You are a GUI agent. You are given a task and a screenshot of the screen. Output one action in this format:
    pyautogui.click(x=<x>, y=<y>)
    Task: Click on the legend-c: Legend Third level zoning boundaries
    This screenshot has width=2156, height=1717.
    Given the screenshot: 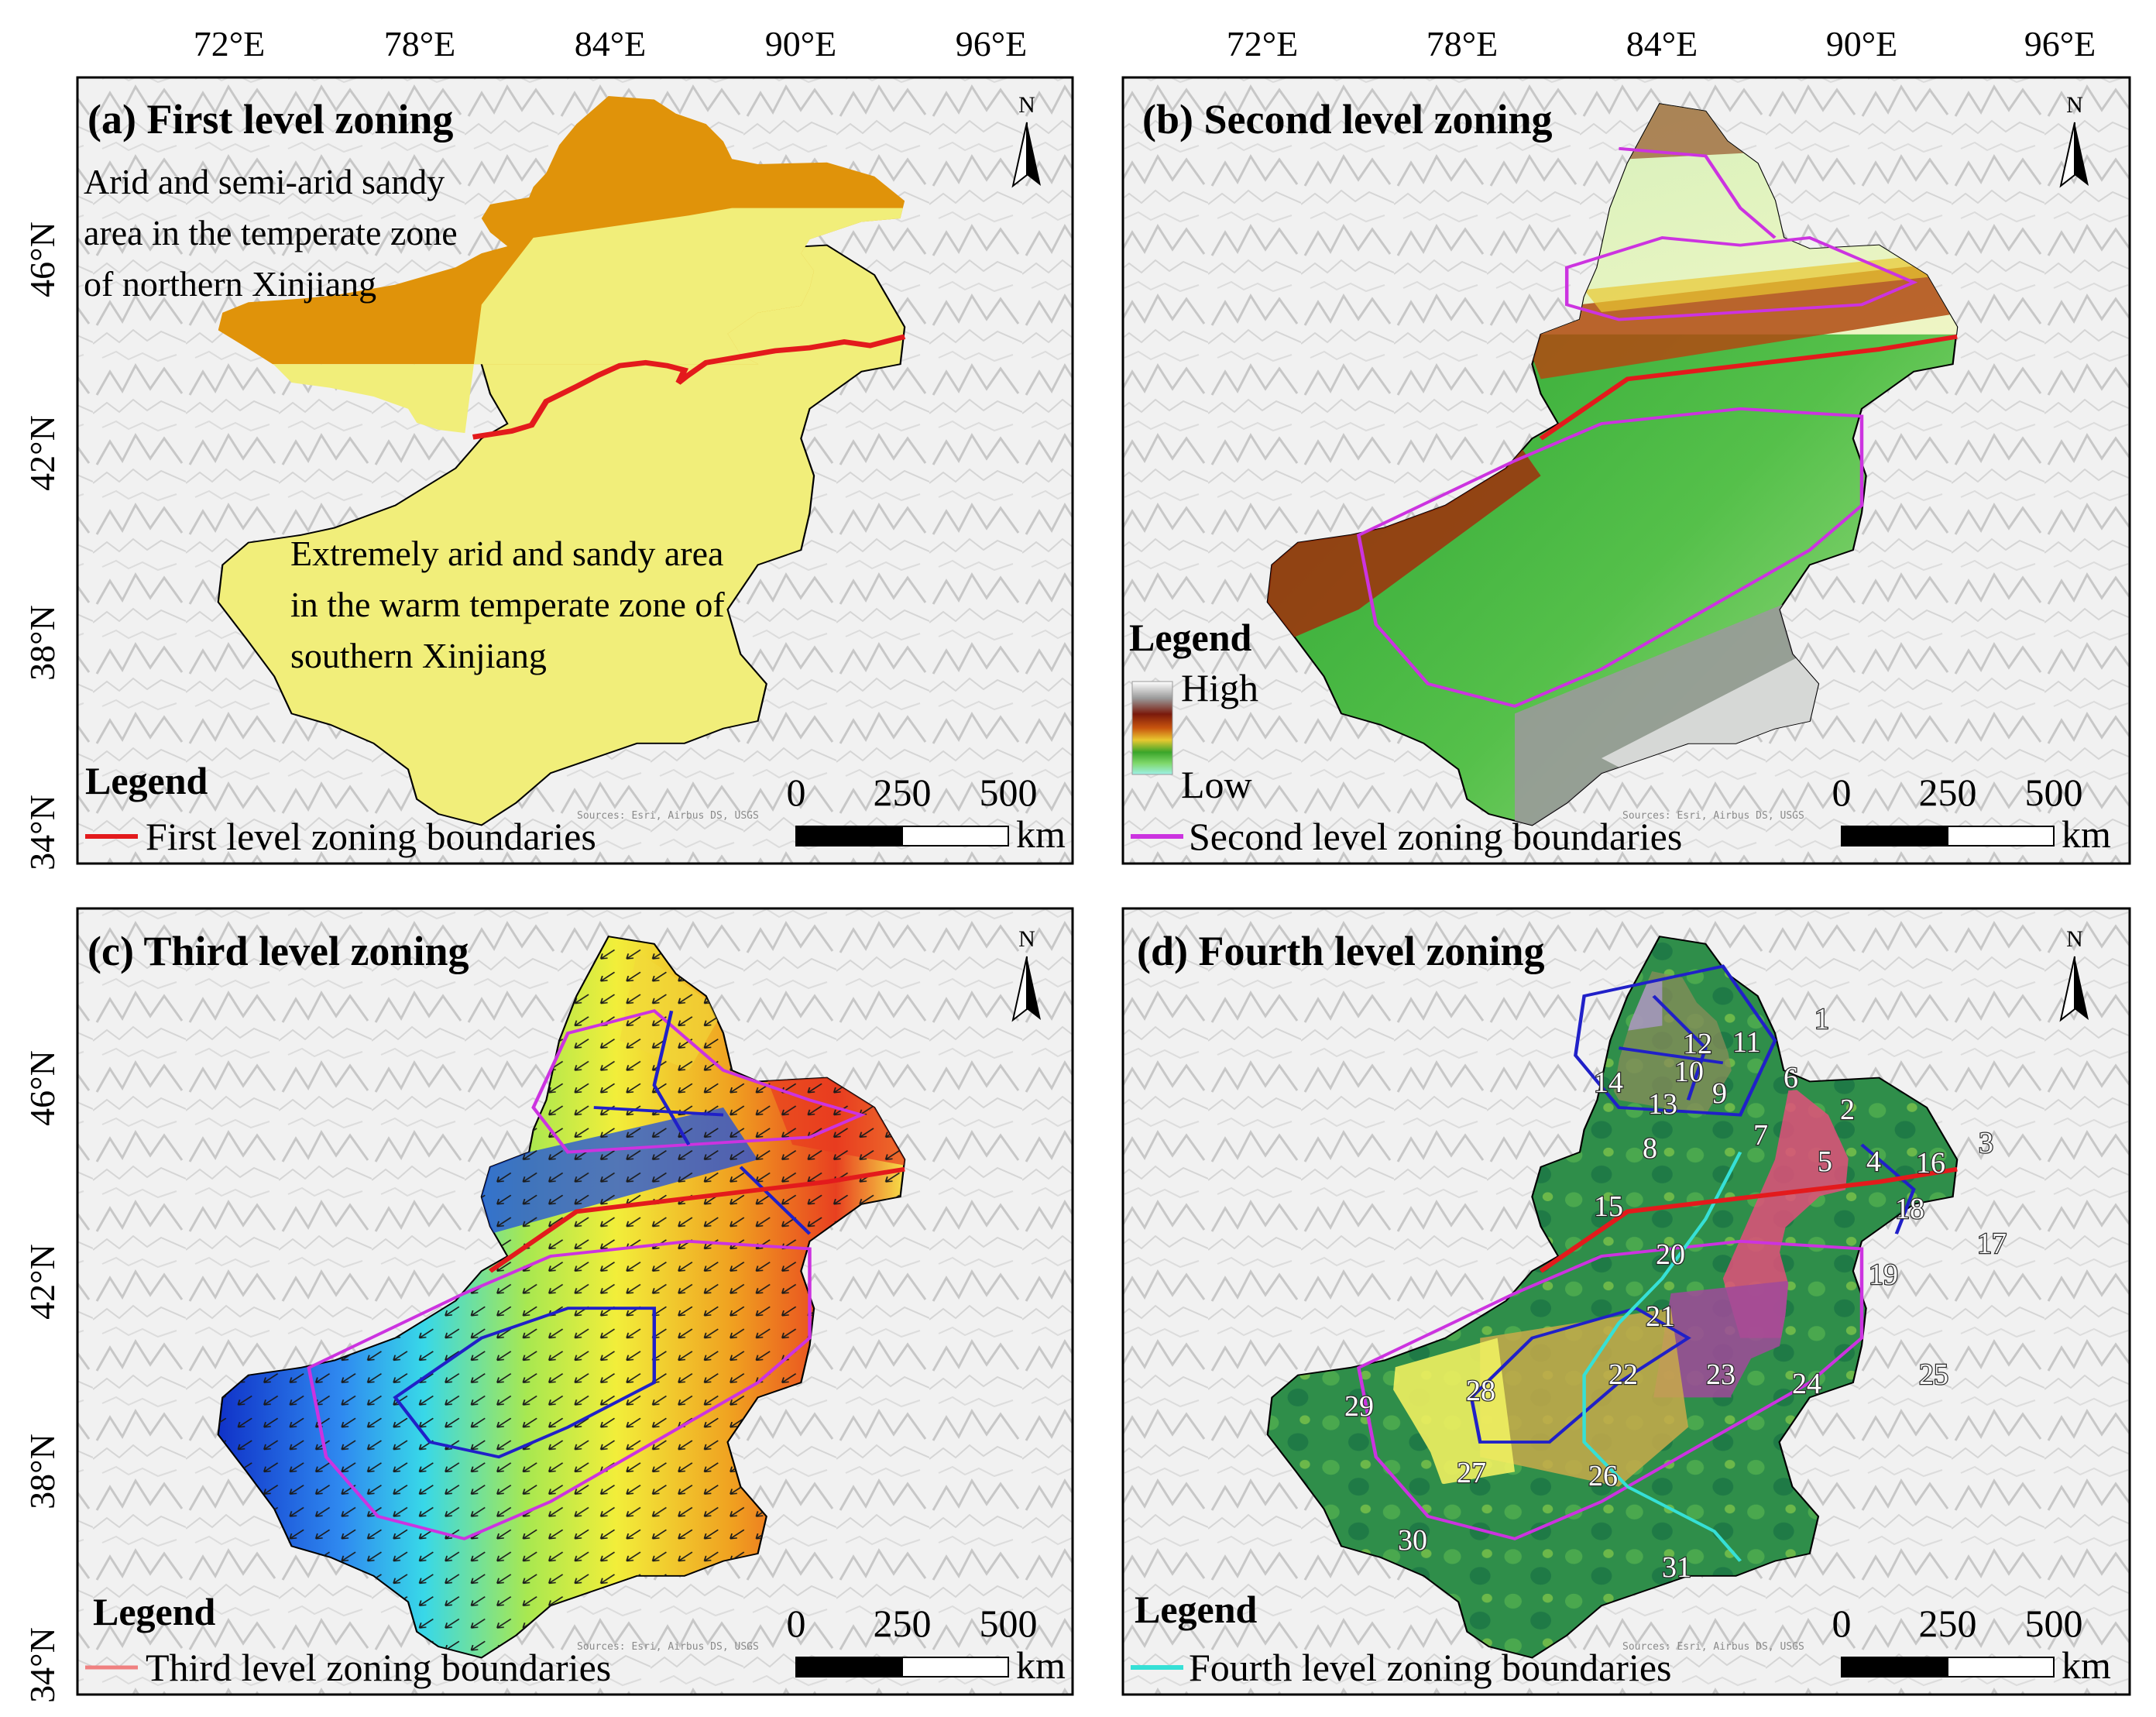 What is the action you would take?
    pyautogui.click(x=348, y=1640)
    